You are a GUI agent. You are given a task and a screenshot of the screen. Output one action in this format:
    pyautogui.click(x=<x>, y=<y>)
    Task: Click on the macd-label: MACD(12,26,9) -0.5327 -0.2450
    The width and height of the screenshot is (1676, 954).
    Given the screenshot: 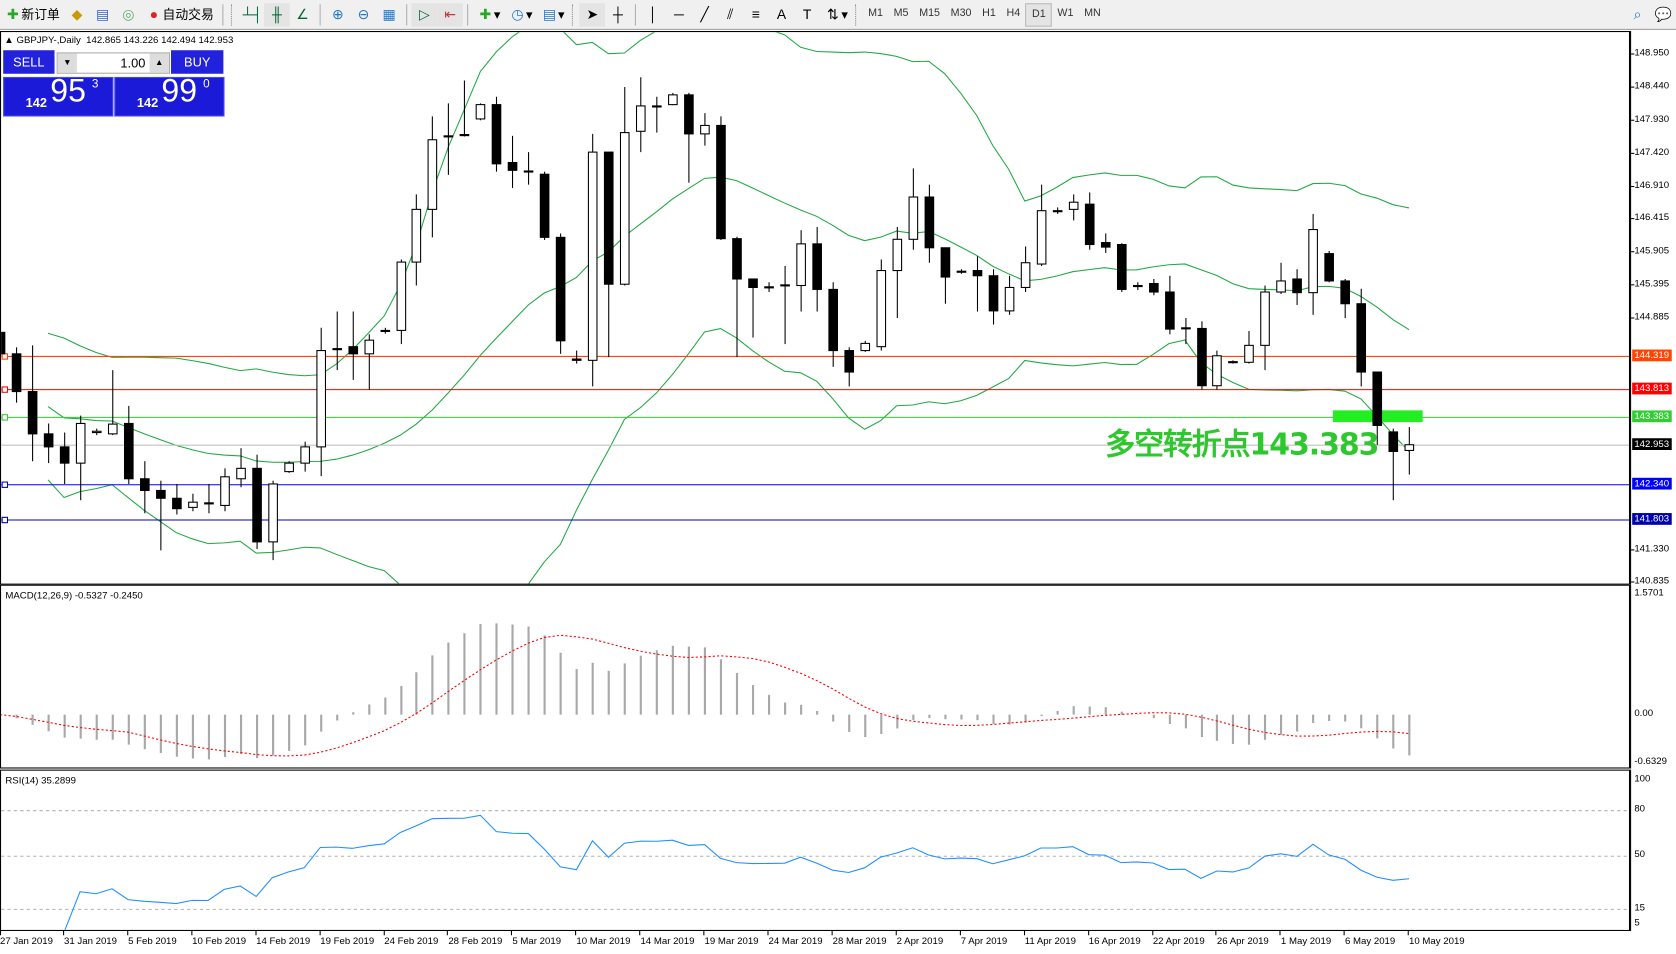 What is the action you would take?
    pyautogui.click(x=74, y=595)
    